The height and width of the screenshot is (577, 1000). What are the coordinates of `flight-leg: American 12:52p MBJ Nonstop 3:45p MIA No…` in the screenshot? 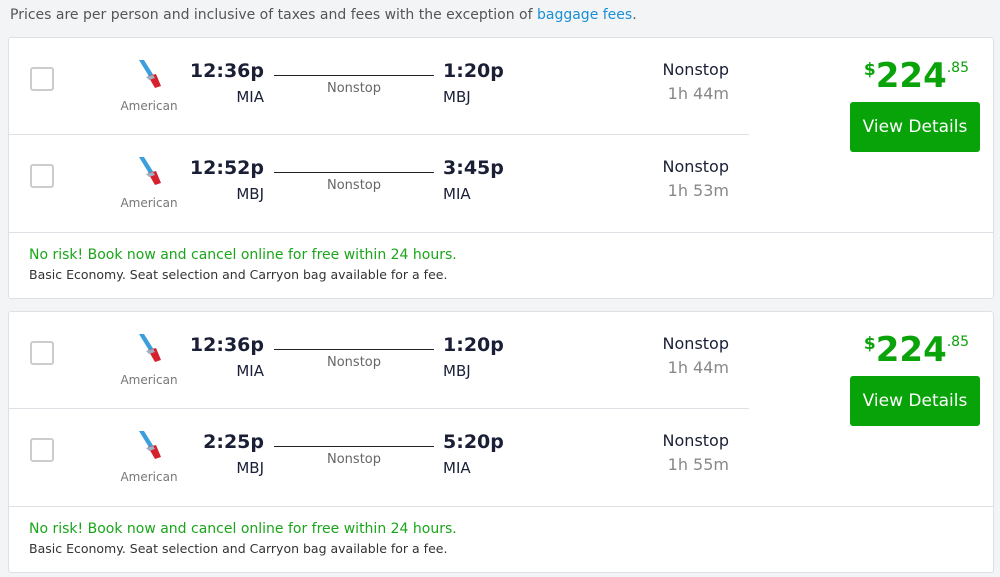 It's located at (379, 183).